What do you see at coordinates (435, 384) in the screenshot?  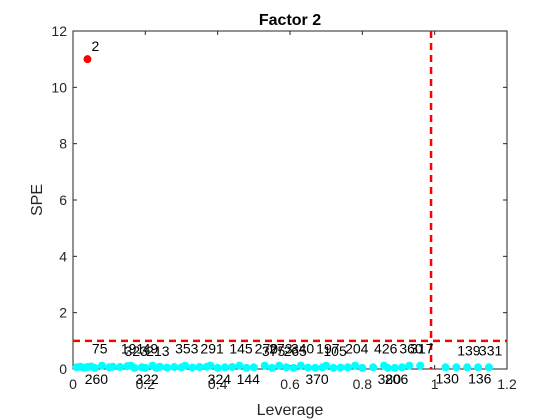 I see `x-tick-label: 1` at bounding box center [435, 384].